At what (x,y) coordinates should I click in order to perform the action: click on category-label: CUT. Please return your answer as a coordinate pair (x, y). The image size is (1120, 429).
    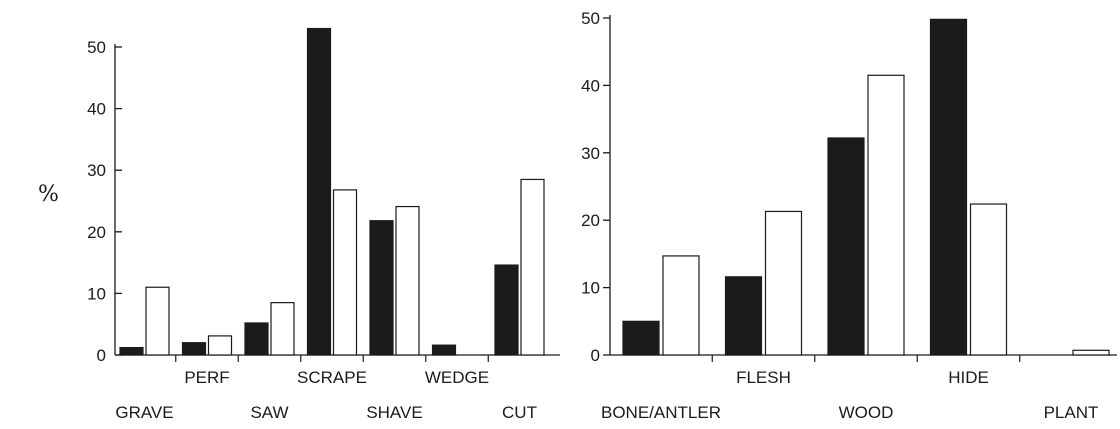
    Looking at the image, I should click on (519, 412).